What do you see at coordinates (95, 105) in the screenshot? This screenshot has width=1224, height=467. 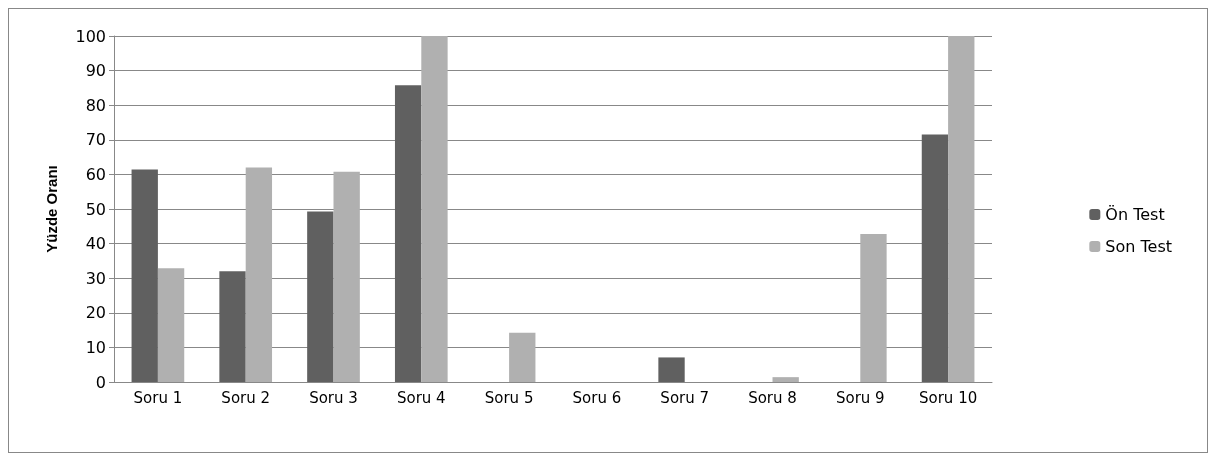 I see `y-tick-label: 80` at bounding box center [95, 105].